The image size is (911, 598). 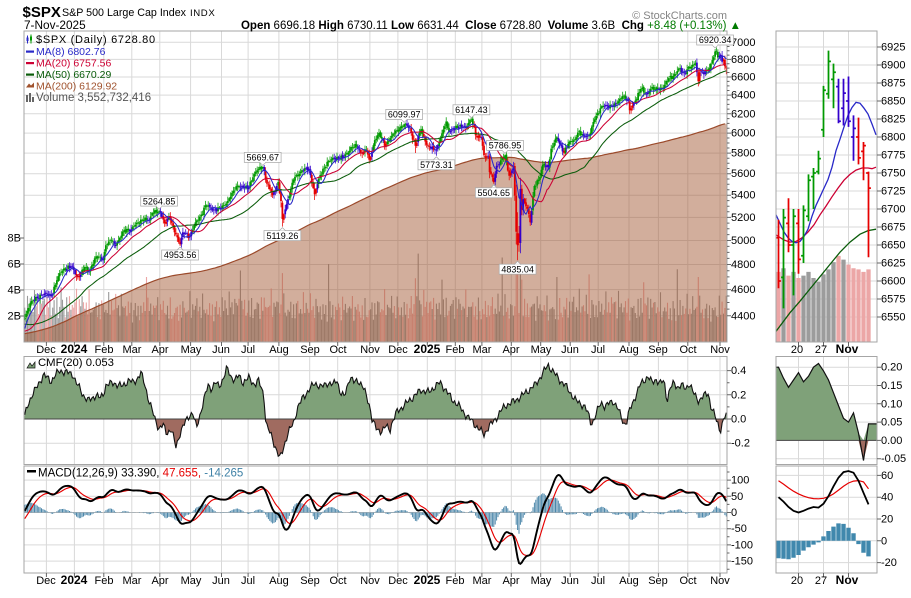 I want to click on svg-text: 5119.26, so click(x=282, y=236).